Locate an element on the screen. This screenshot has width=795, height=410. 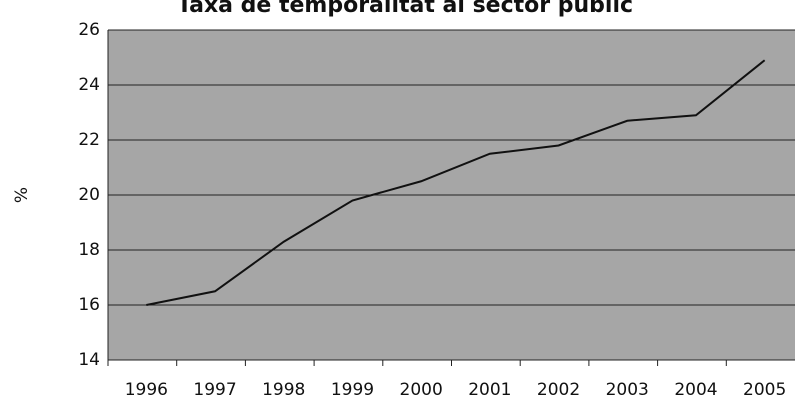
y-tick-label: 20 is located at coordinates (89, 195).